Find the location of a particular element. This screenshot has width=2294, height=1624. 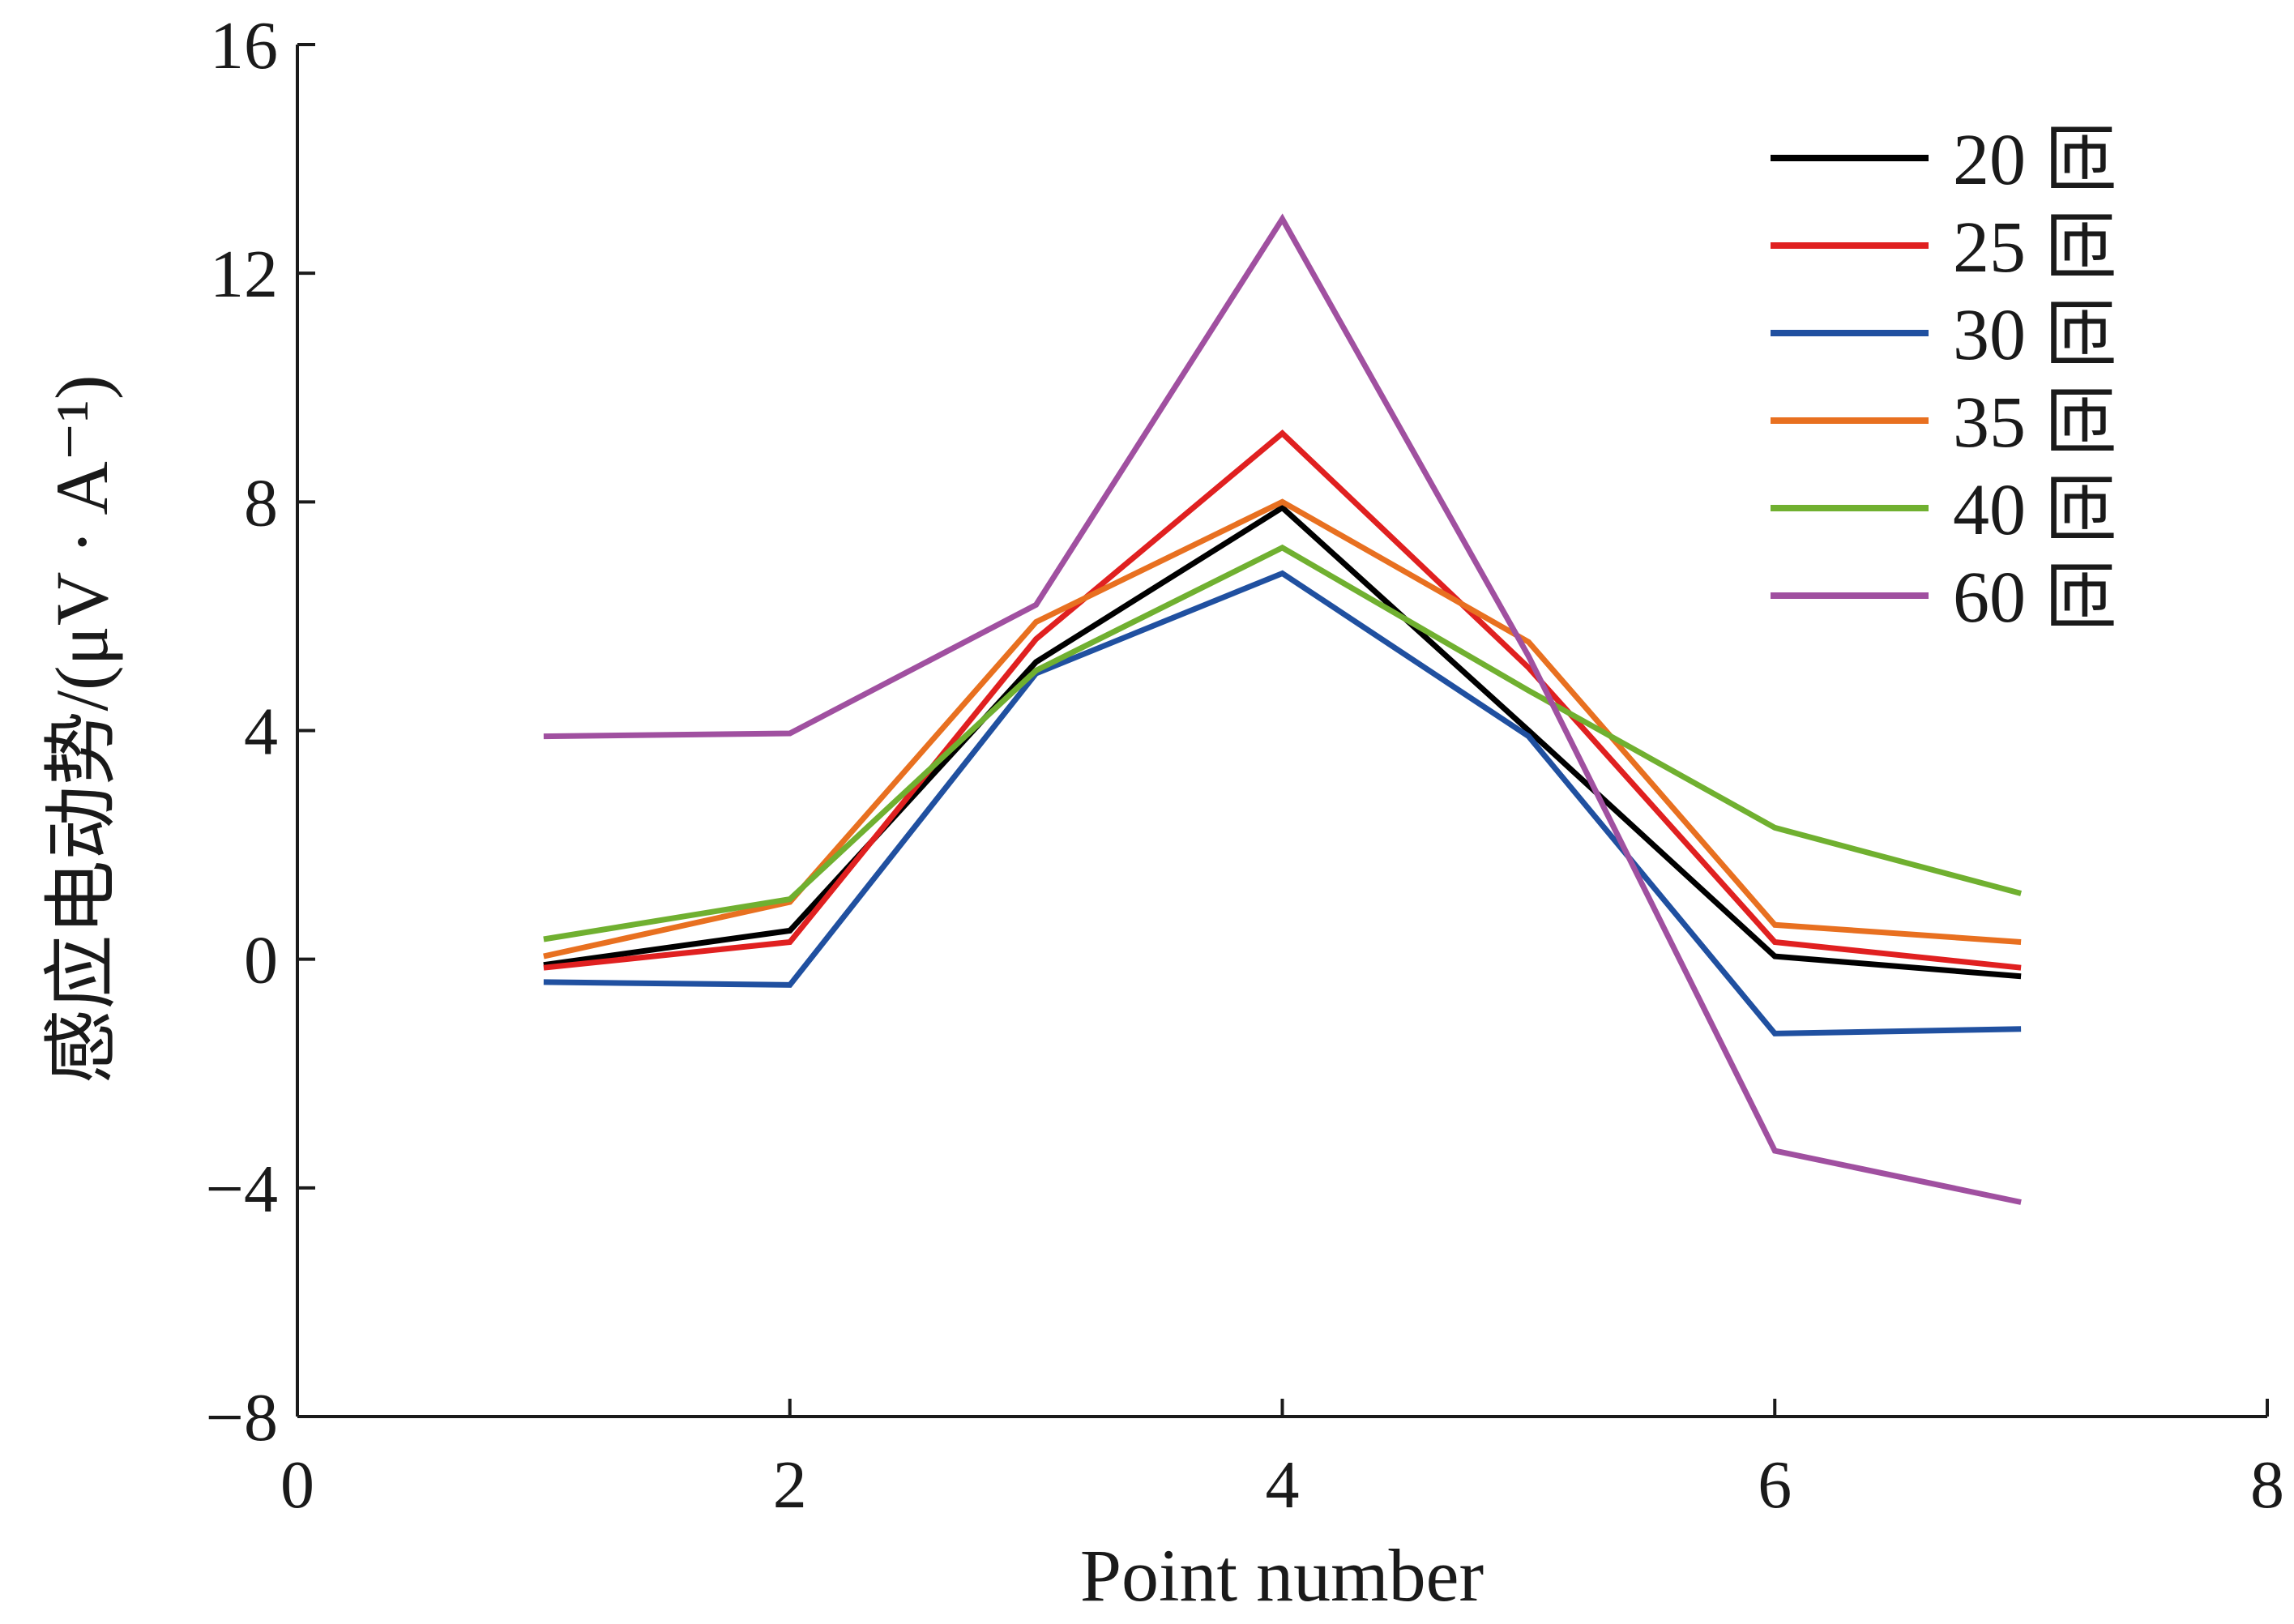

legend: 20 匝25 匝30 匝35 匝40 匝60 匝 is located at coordinates (1944, 379).